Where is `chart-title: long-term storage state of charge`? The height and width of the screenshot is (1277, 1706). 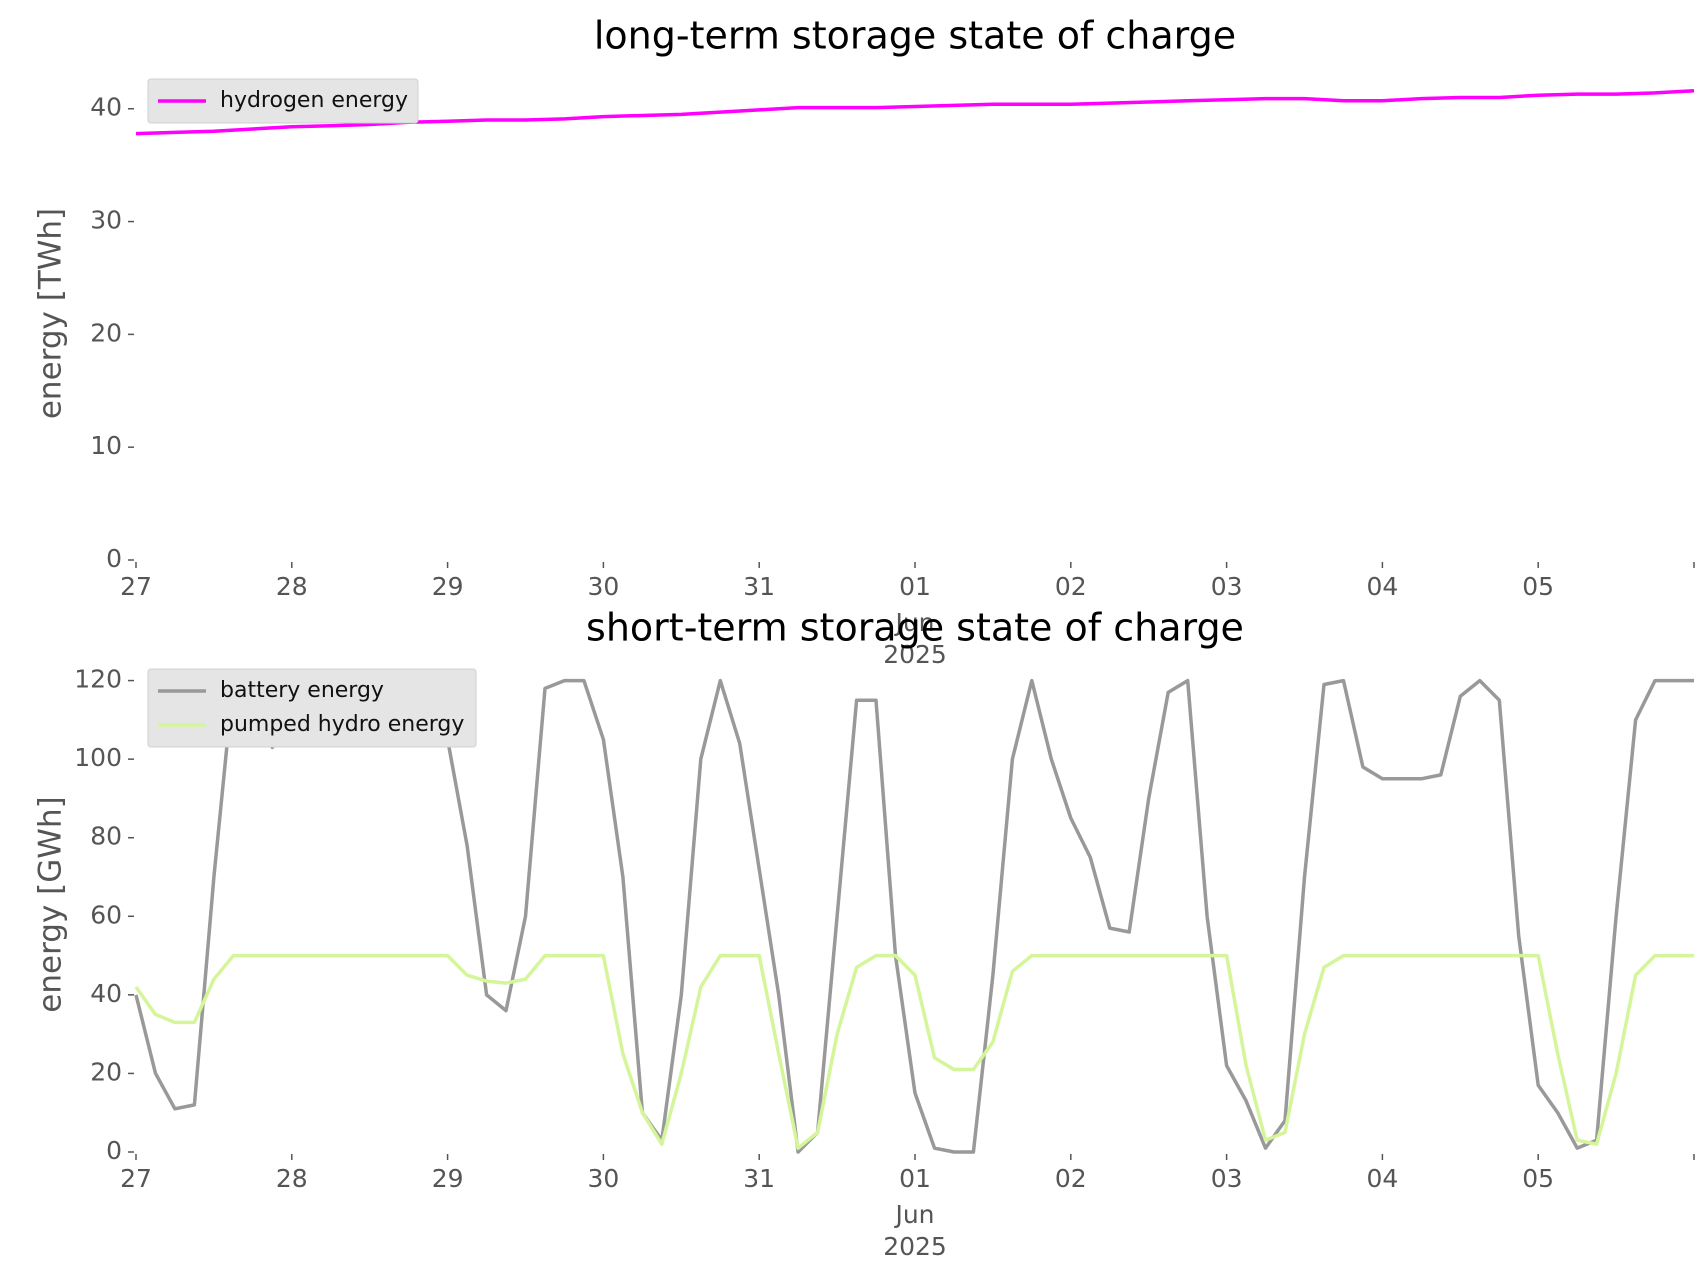 chart-title: long-term storage state of charge is located at coordinates (915, 36).